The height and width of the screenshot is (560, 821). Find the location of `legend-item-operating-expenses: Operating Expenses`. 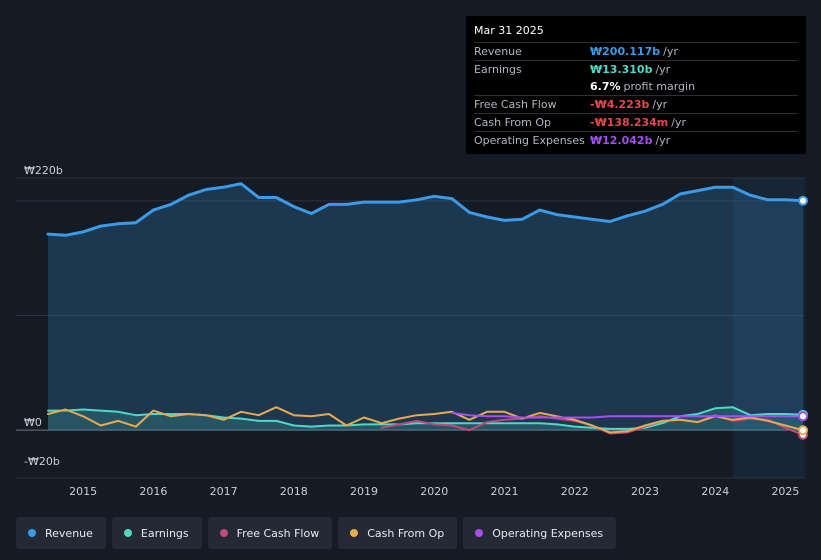

legend-item-operating-expenses: Operating Expenses is located at coordinates (540, 533).